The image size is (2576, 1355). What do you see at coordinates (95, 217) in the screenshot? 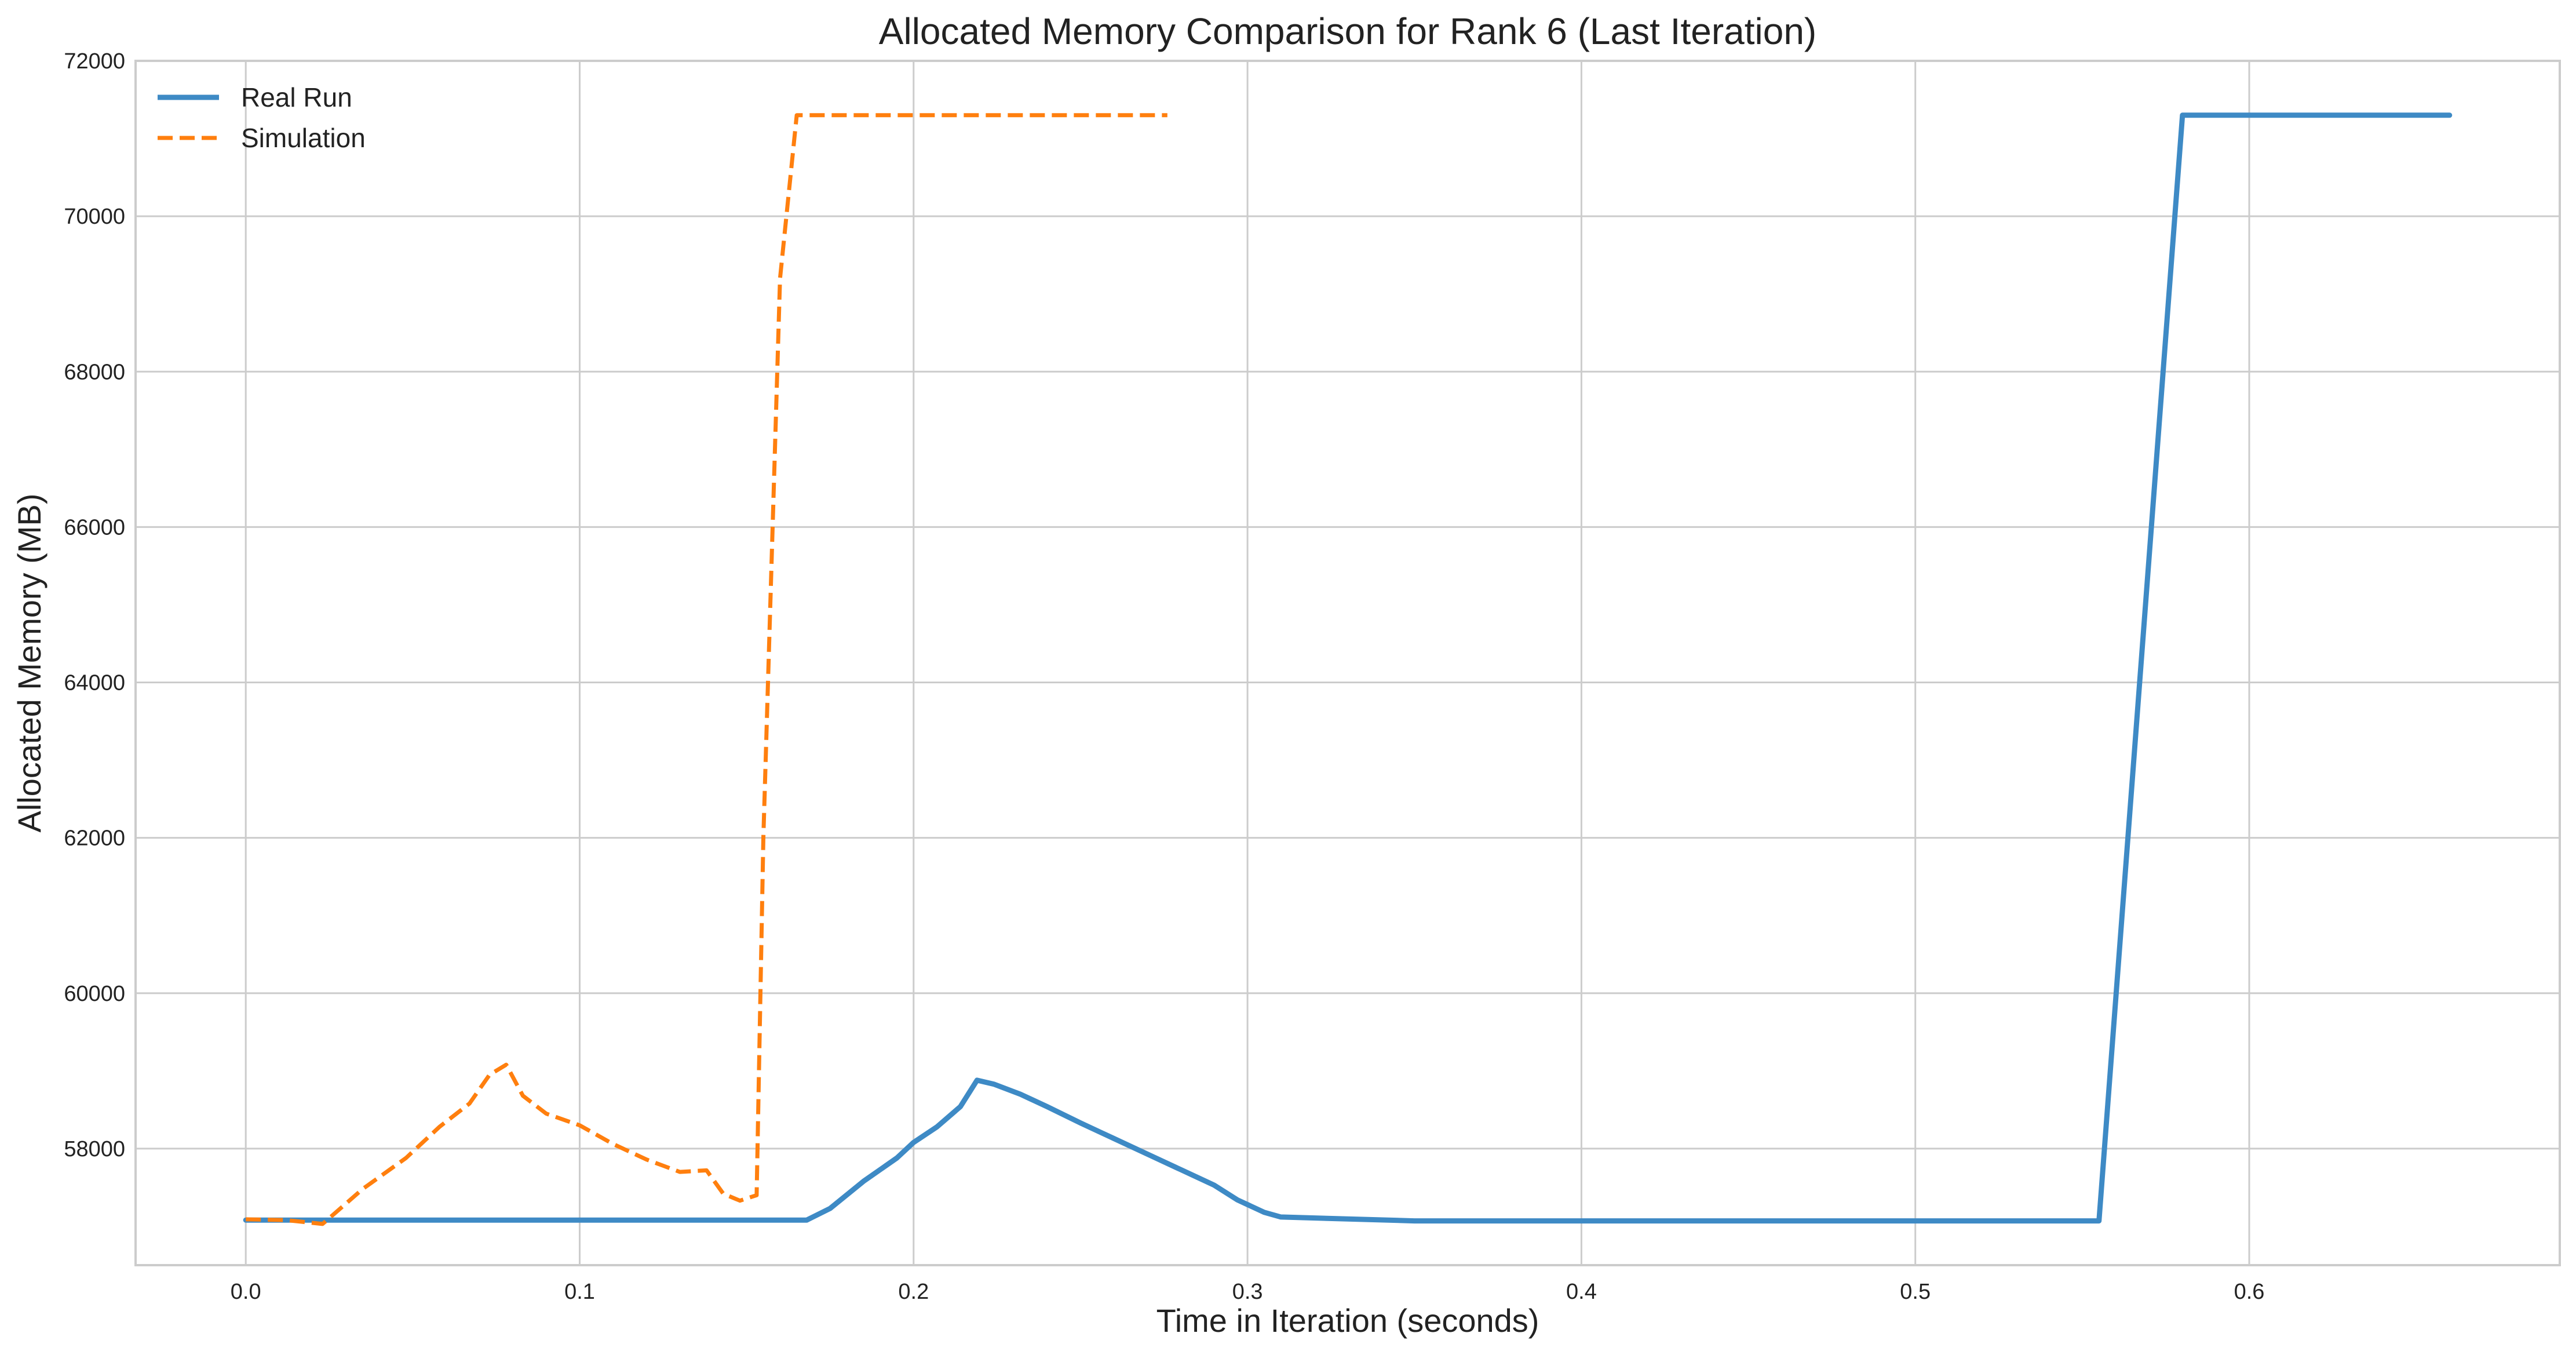
I see `y-tick-label: 70000` at bounding box center [95, 217].